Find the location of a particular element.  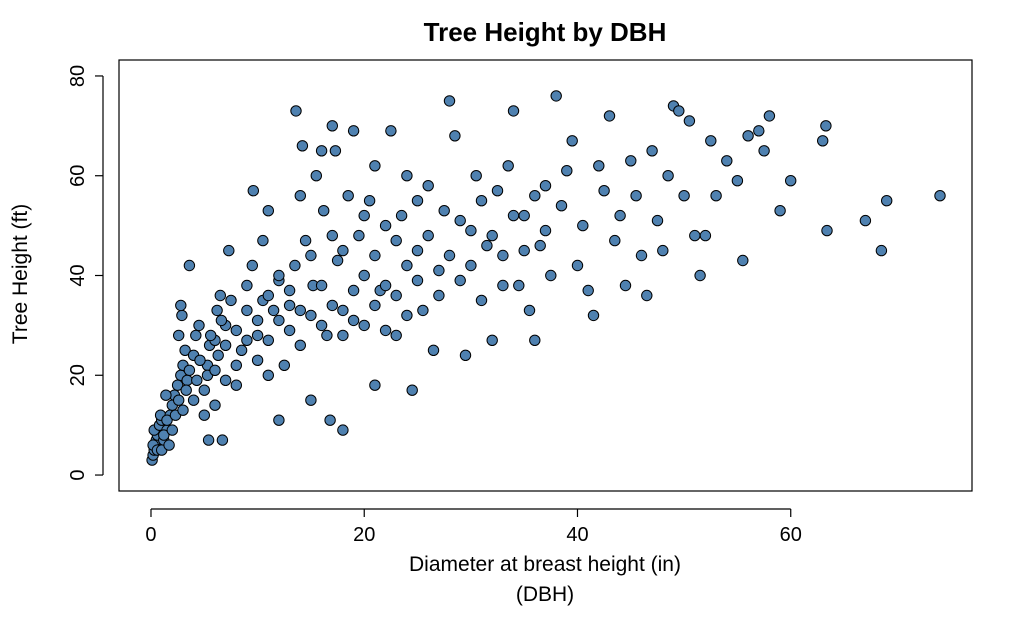

y-axis: 0 20 40 60 80 is located at coordinates (85, 273).